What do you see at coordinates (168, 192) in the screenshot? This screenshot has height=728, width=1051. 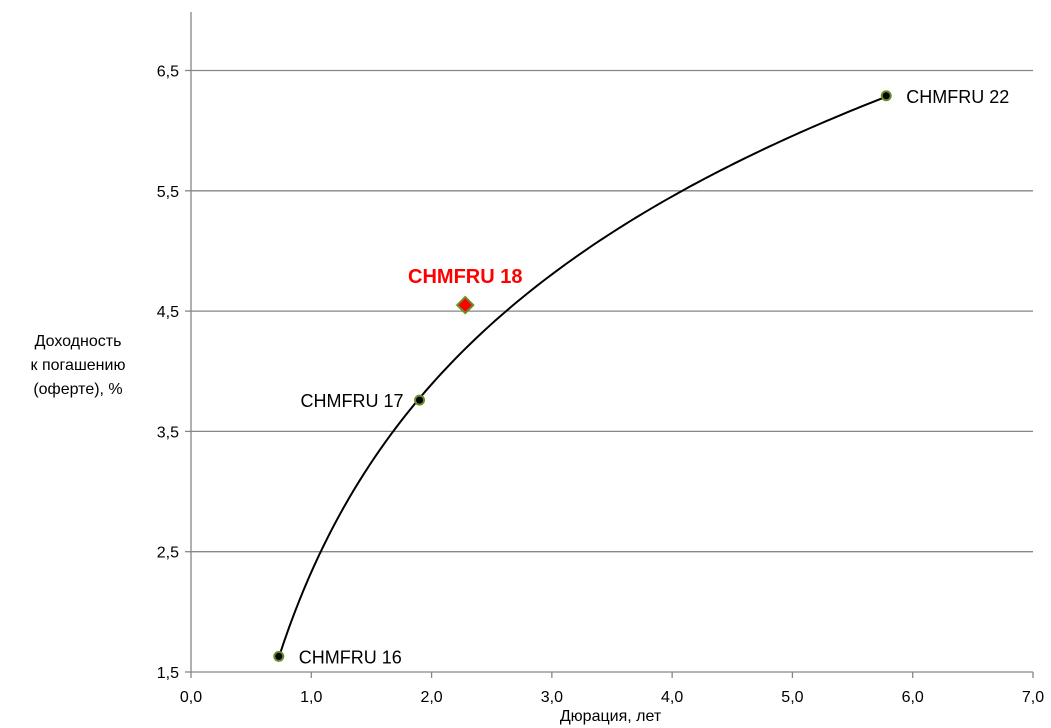 I see `y-tick-label: 5,5` at bounding box center [168, 192].